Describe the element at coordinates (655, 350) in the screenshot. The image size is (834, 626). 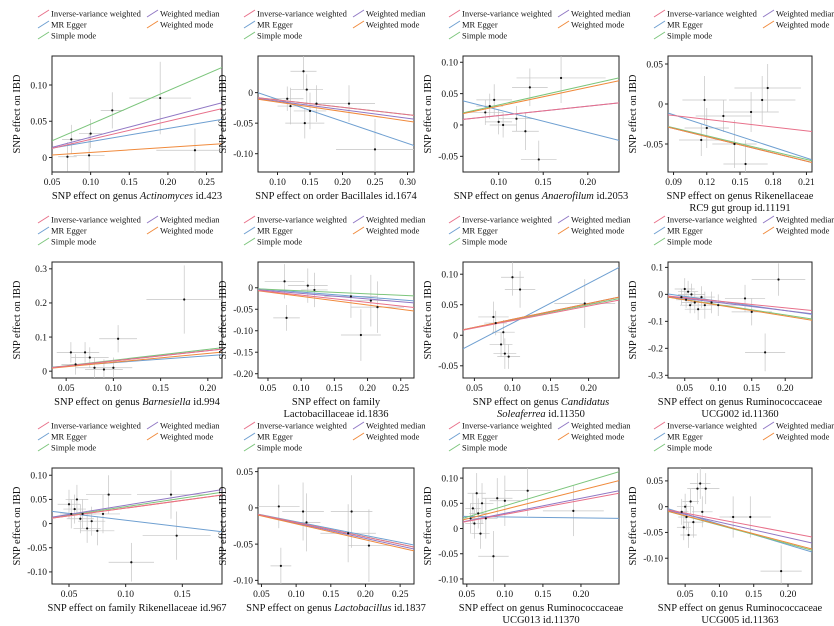
I see `y-tick-label: -0.2` at that location.